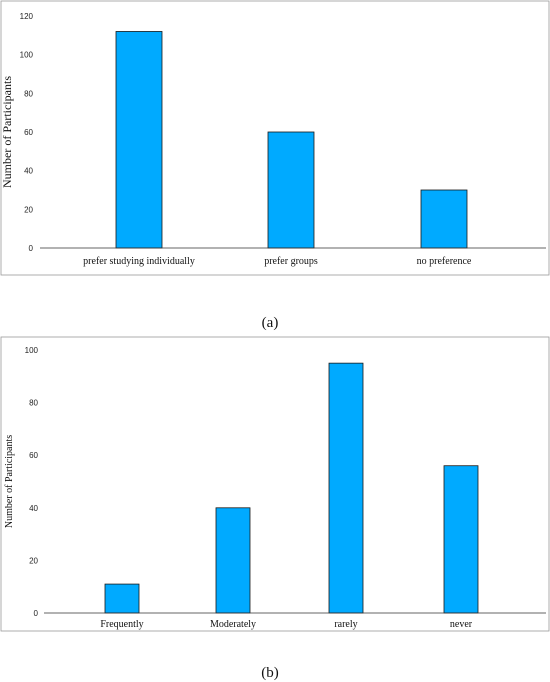 This screenshot has height=682, width=550. What do you see at coordinates (286, 624) in the screenshot?
I see `chart-b-category-labels: Frequently Moderately rarely never` at bounding box center [286, 624].